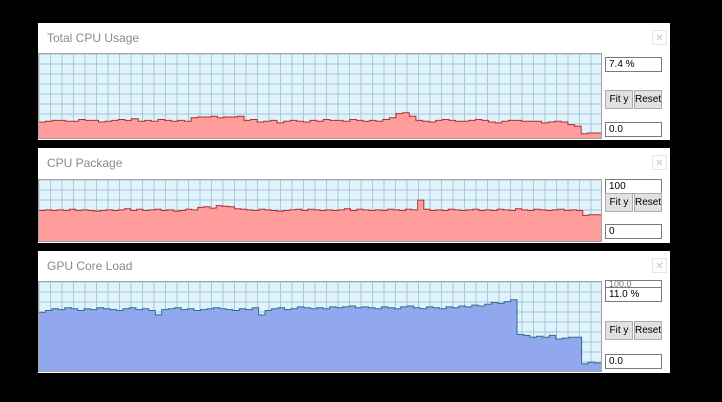 This screenshot has height=402, width=722. Describe the element at coordinates (93, 38) in the screenshot. I see `panel-title: Total CPU Usage` at that location.